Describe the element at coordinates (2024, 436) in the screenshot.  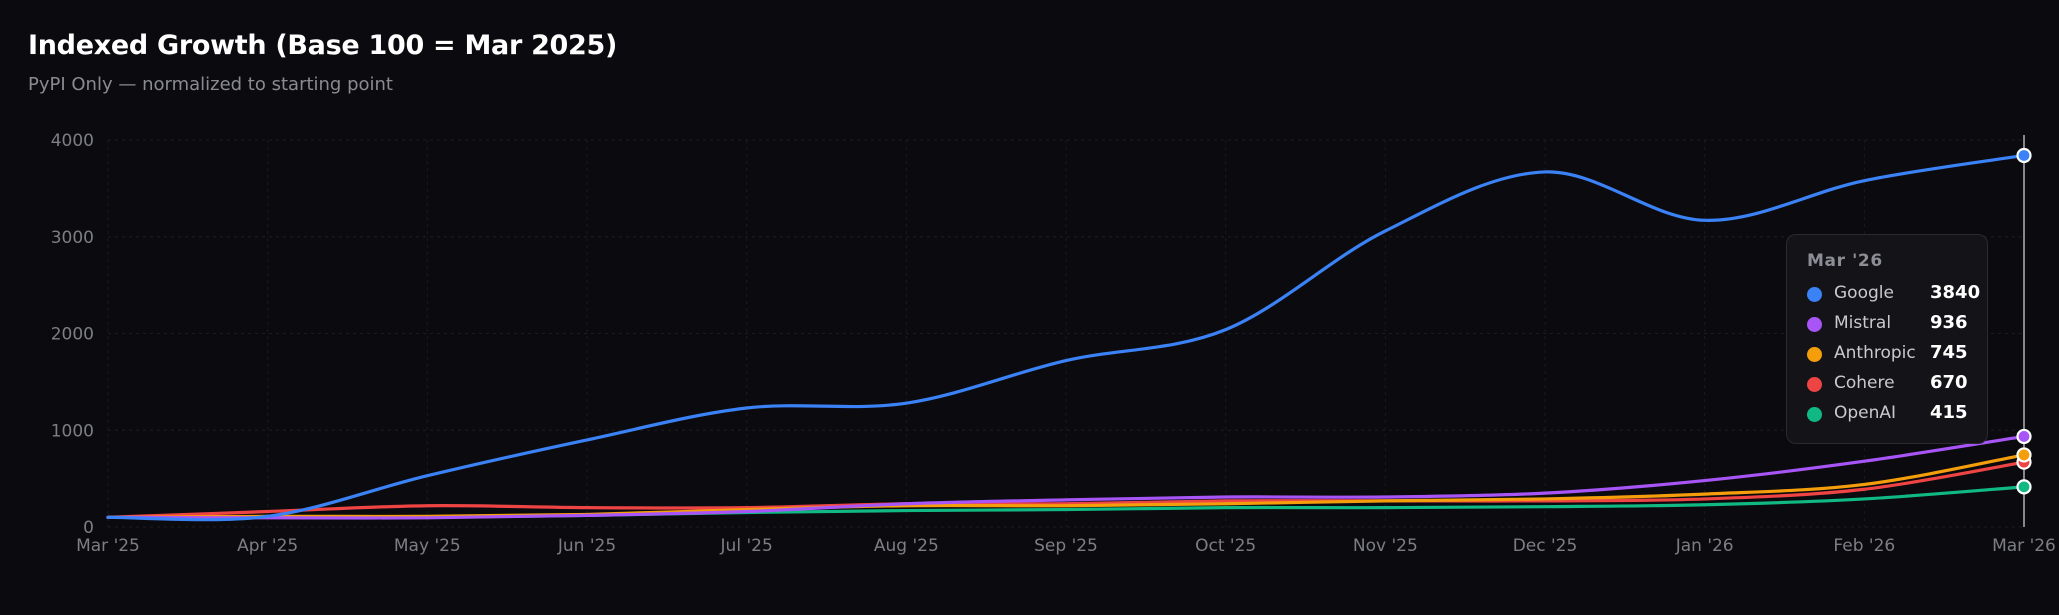
I see `mistral-hover-point` at that location.